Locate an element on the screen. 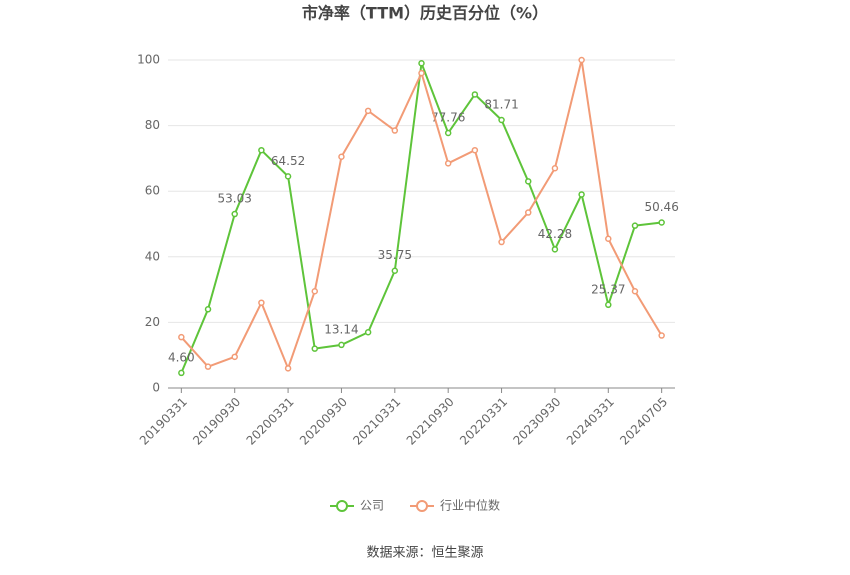  y-tick-label: 80 is located at coordinates (152, 125).